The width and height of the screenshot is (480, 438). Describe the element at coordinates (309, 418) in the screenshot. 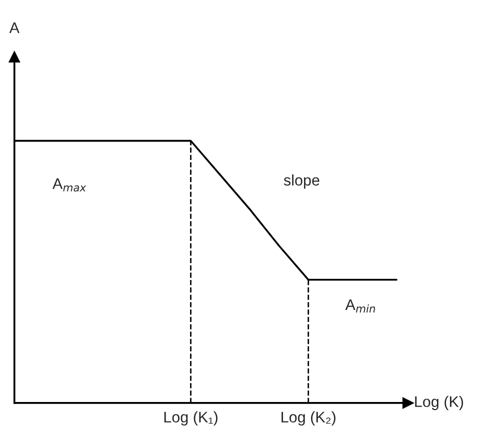

I see `x-tick-label: Log (K₂)` at that location.